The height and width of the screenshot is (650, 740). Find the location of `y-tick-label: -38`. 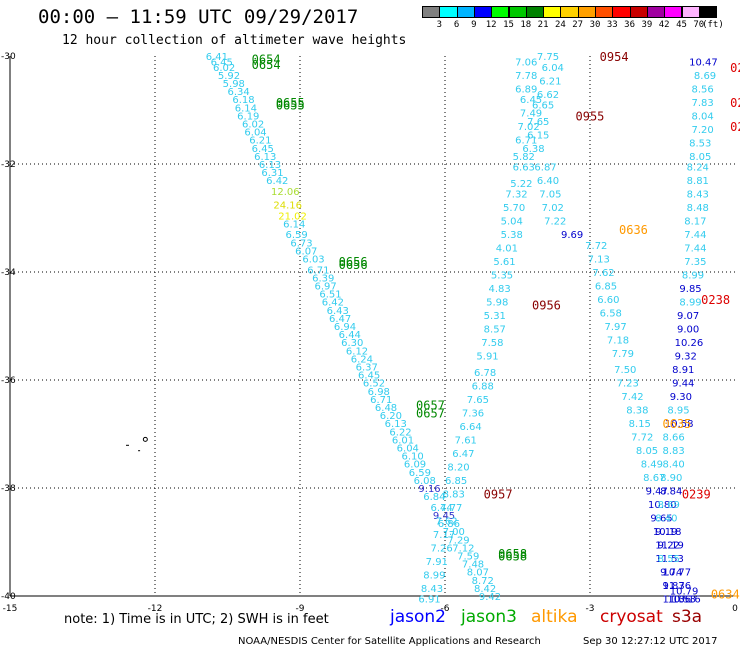

y-tick-label: -38 is located at coordinates (8, 489).